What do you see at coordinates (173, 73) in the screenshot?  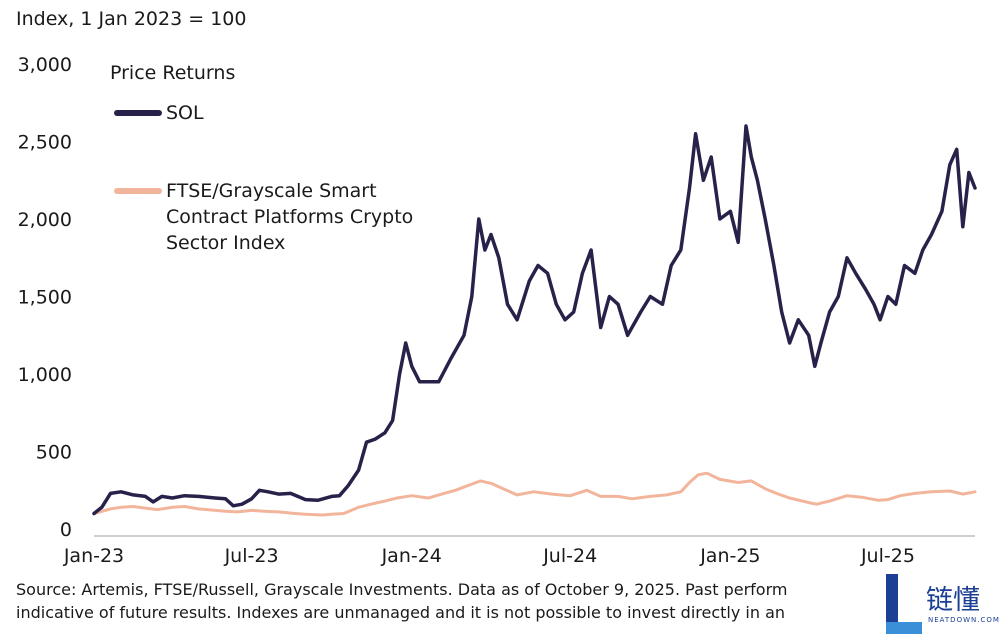 I see `legend-title: Price Returns` at bounding box center [173, 73].